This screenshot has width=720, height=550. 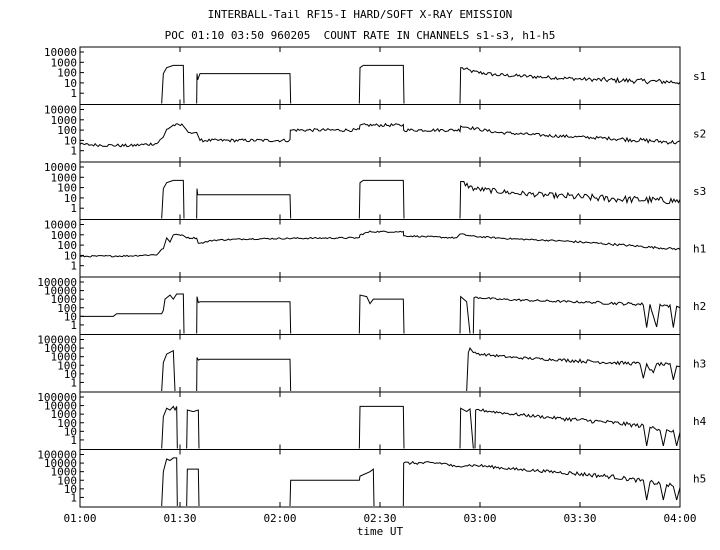 What do you see at coordinates (67, 73) in the screenshot?
I see `y-tick-label-s1-100: 100` at bounding box center [67, 73].